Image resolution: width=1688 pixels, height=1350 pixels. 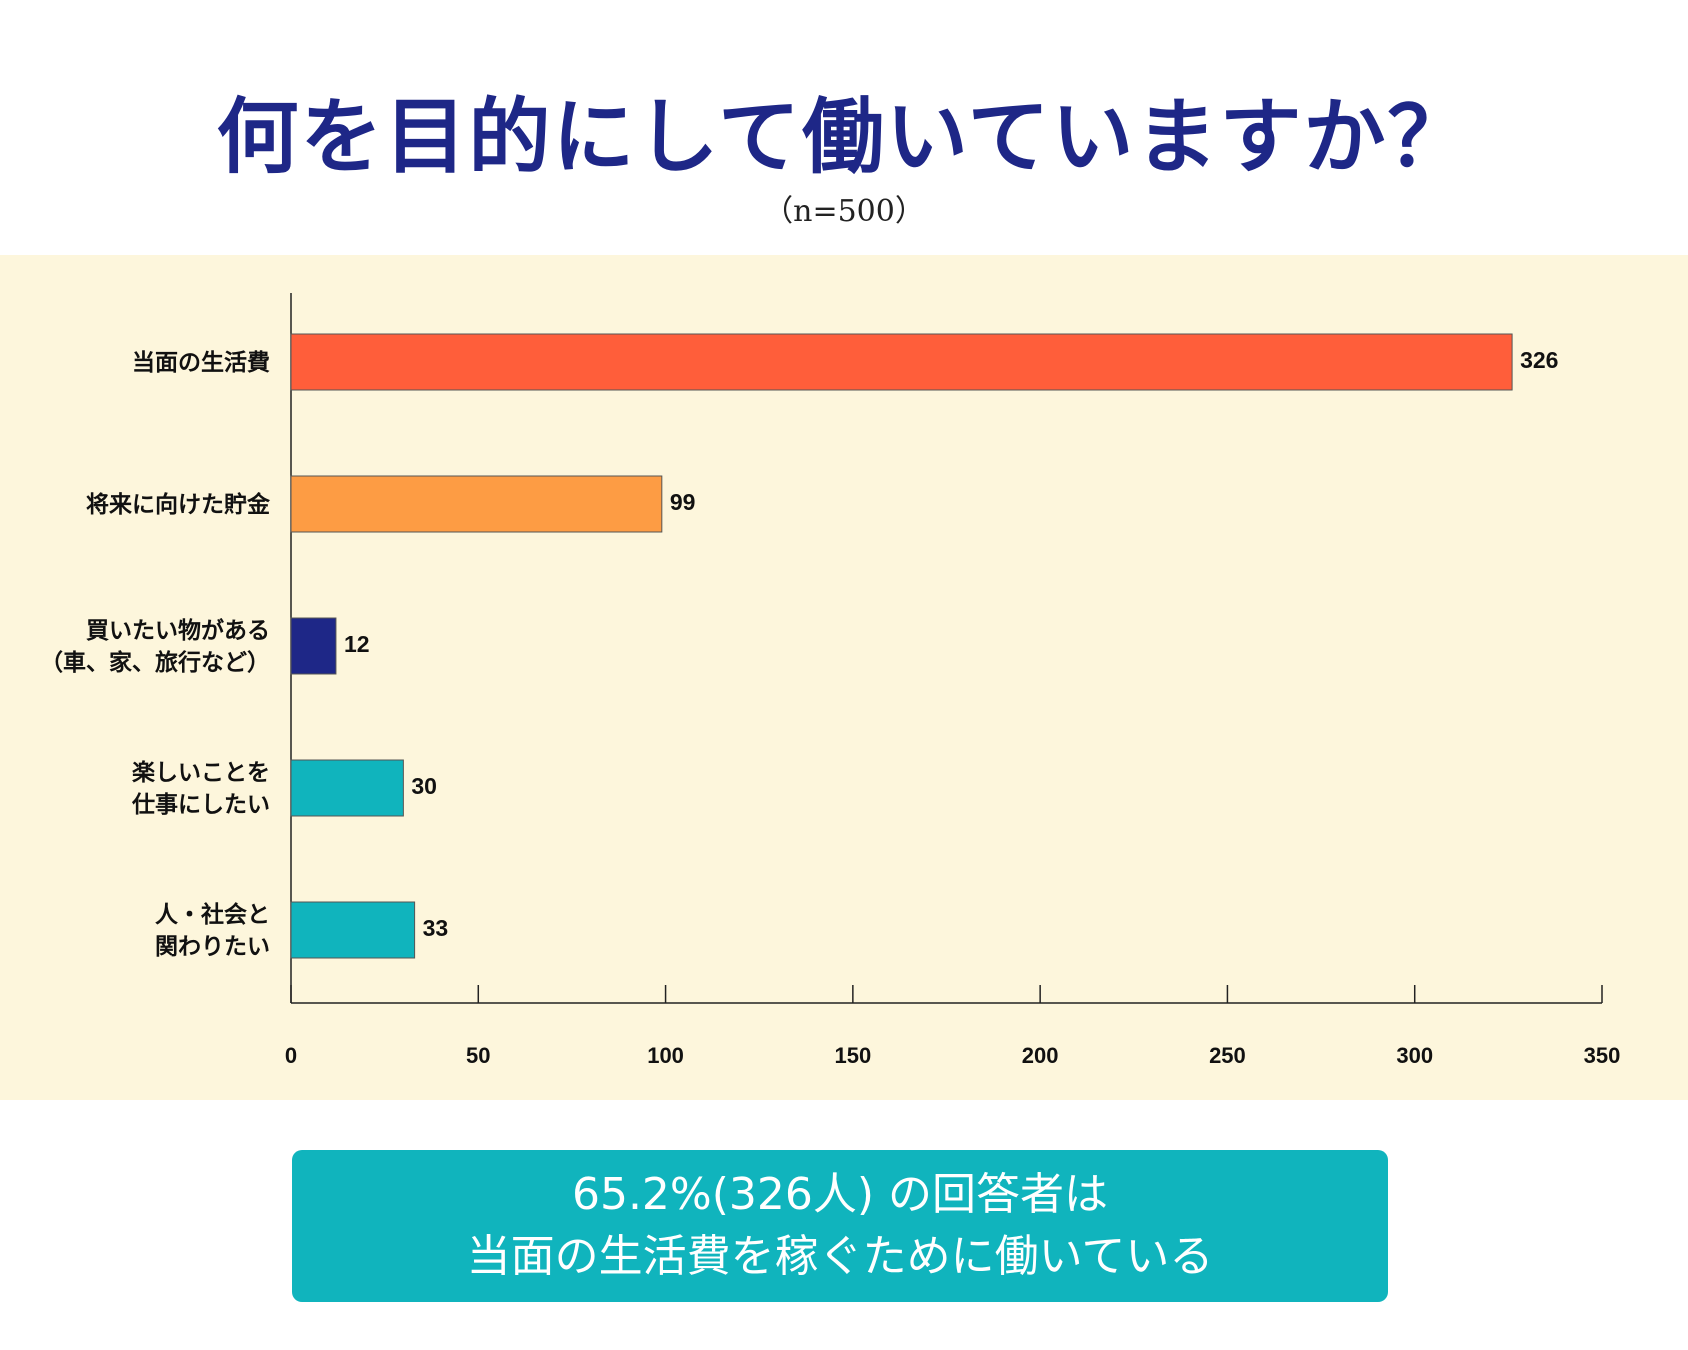 What do you see at coordinates (478, 1055) in the screenshot?
I see `x-tick-label: 50` at bounding box center [478, 1055].